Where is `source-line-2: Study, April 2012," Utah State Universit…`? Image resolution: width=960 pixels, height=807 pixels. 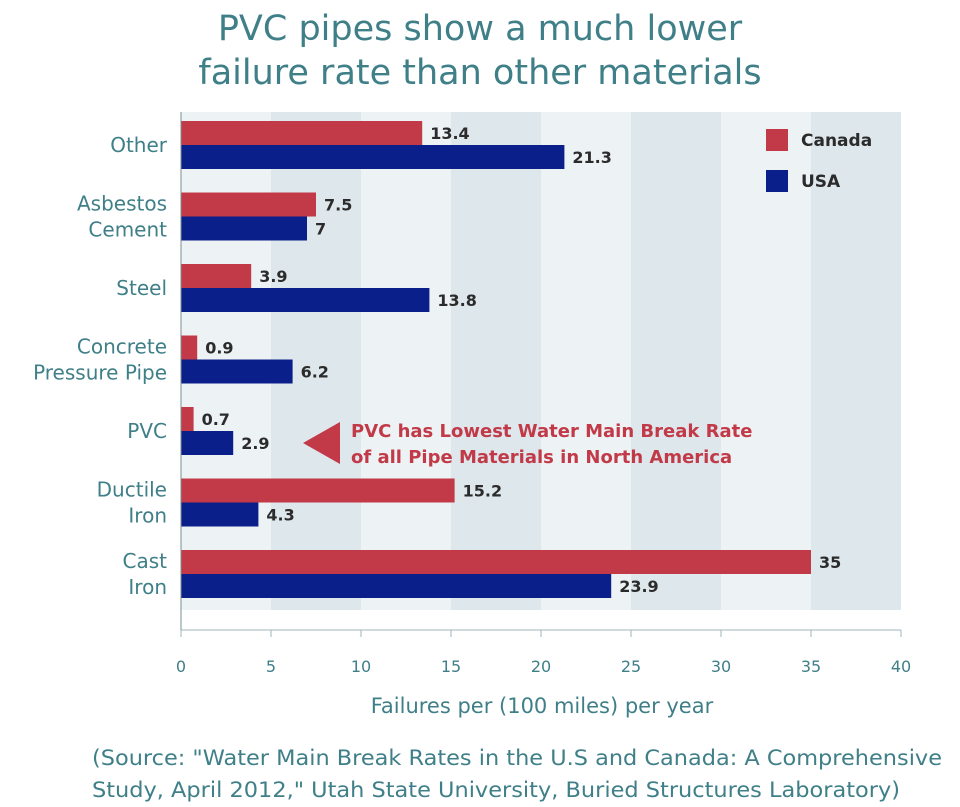
source-line-2: Study, April 2012," Utah State Universit… is located at coordinates (496, 790).